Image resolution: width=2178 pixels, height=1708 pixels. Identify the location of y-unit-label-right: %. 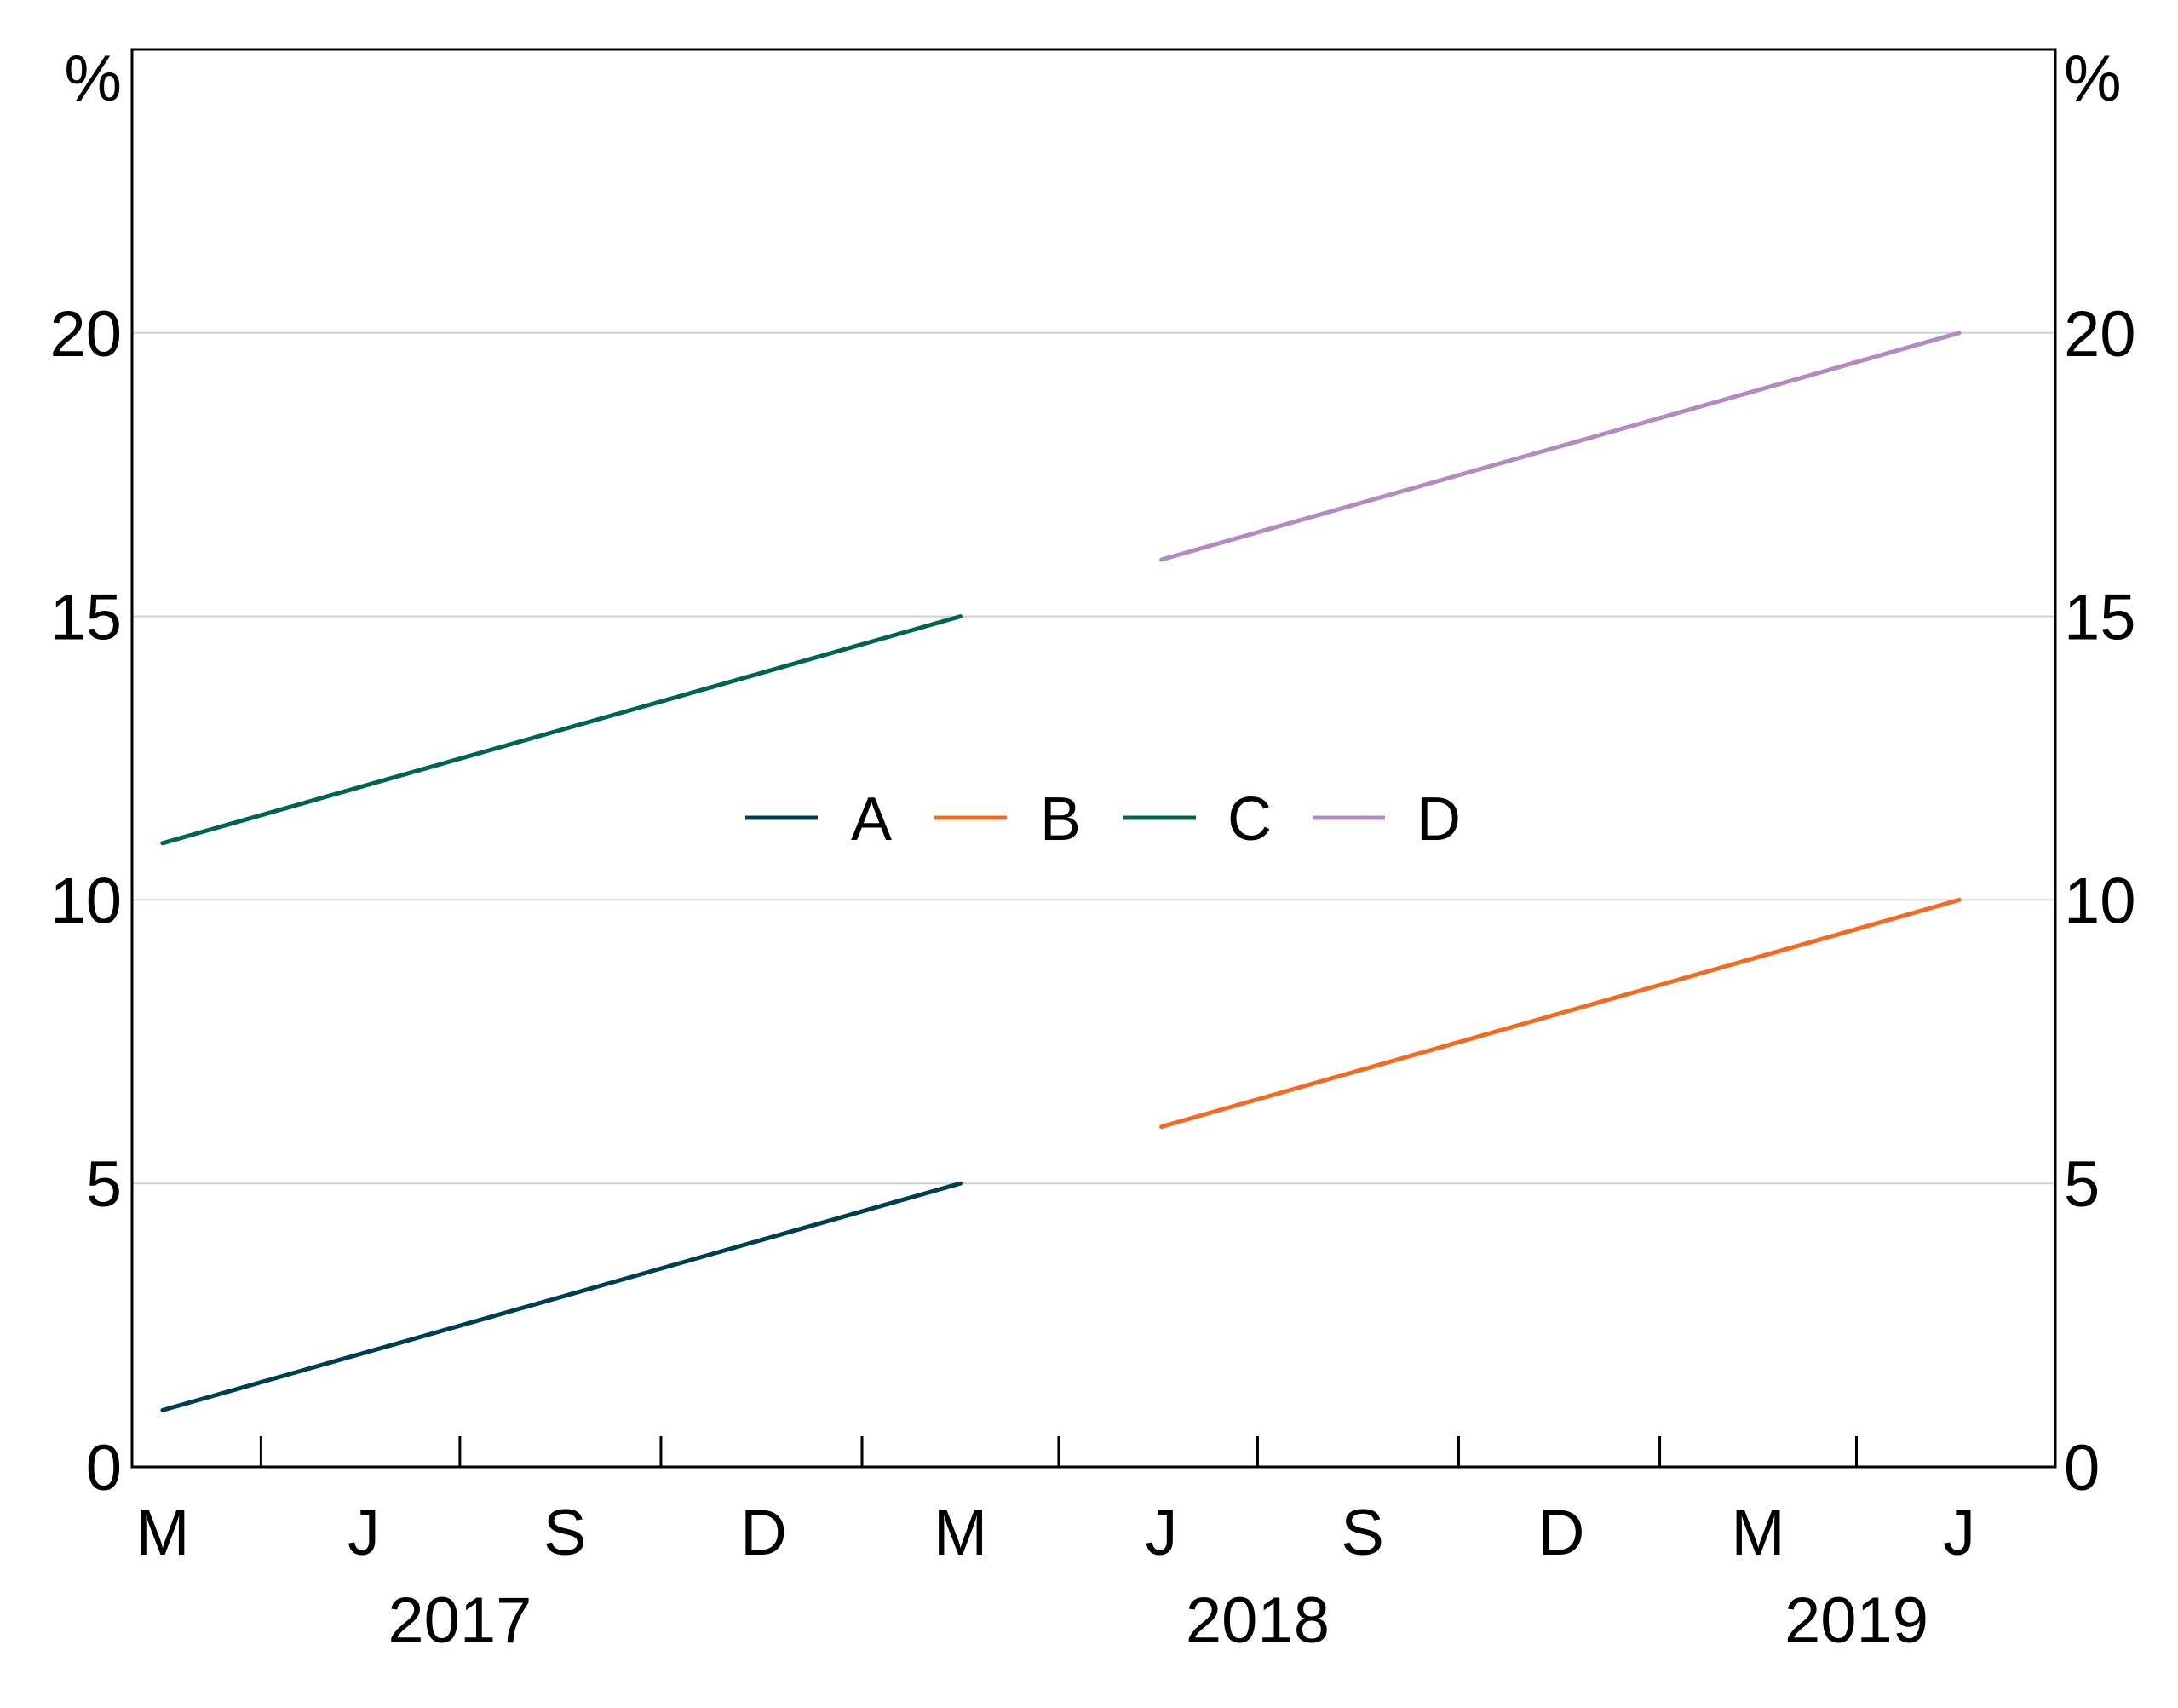
(2093, 79).